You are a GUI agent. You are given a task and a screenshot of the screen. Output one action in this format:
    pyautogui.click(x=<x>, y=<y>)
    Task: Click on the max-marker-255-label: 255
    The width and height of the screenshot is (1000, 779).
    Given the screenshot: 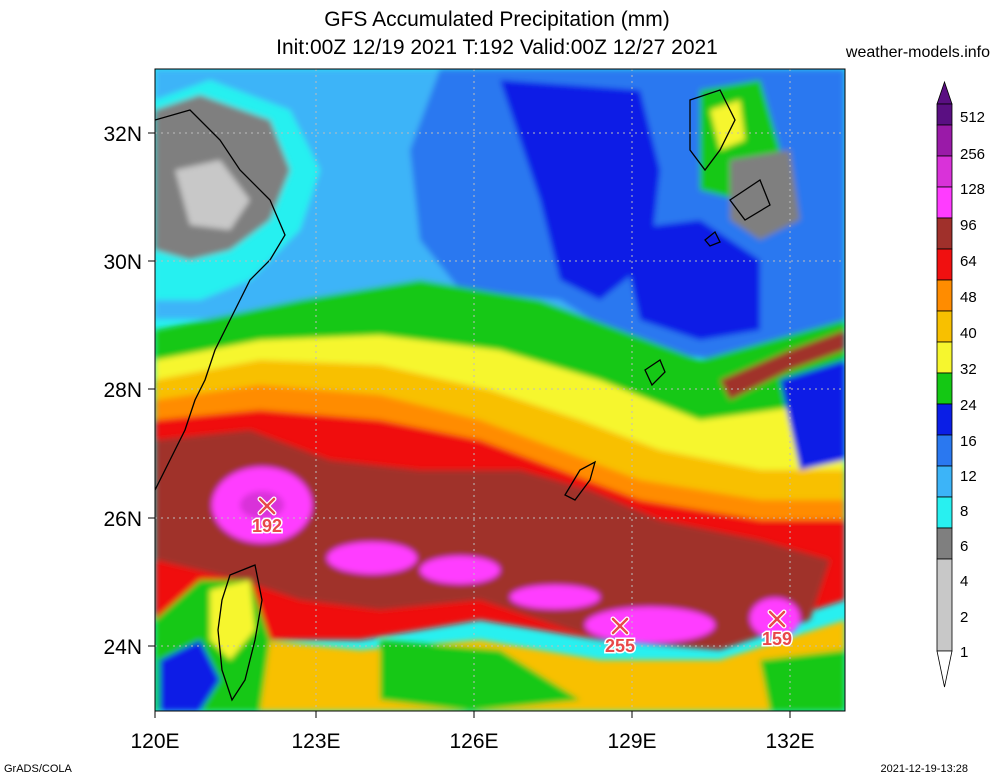 What is the action you would take?
    pyautogui.click(x=620, y=646)
    